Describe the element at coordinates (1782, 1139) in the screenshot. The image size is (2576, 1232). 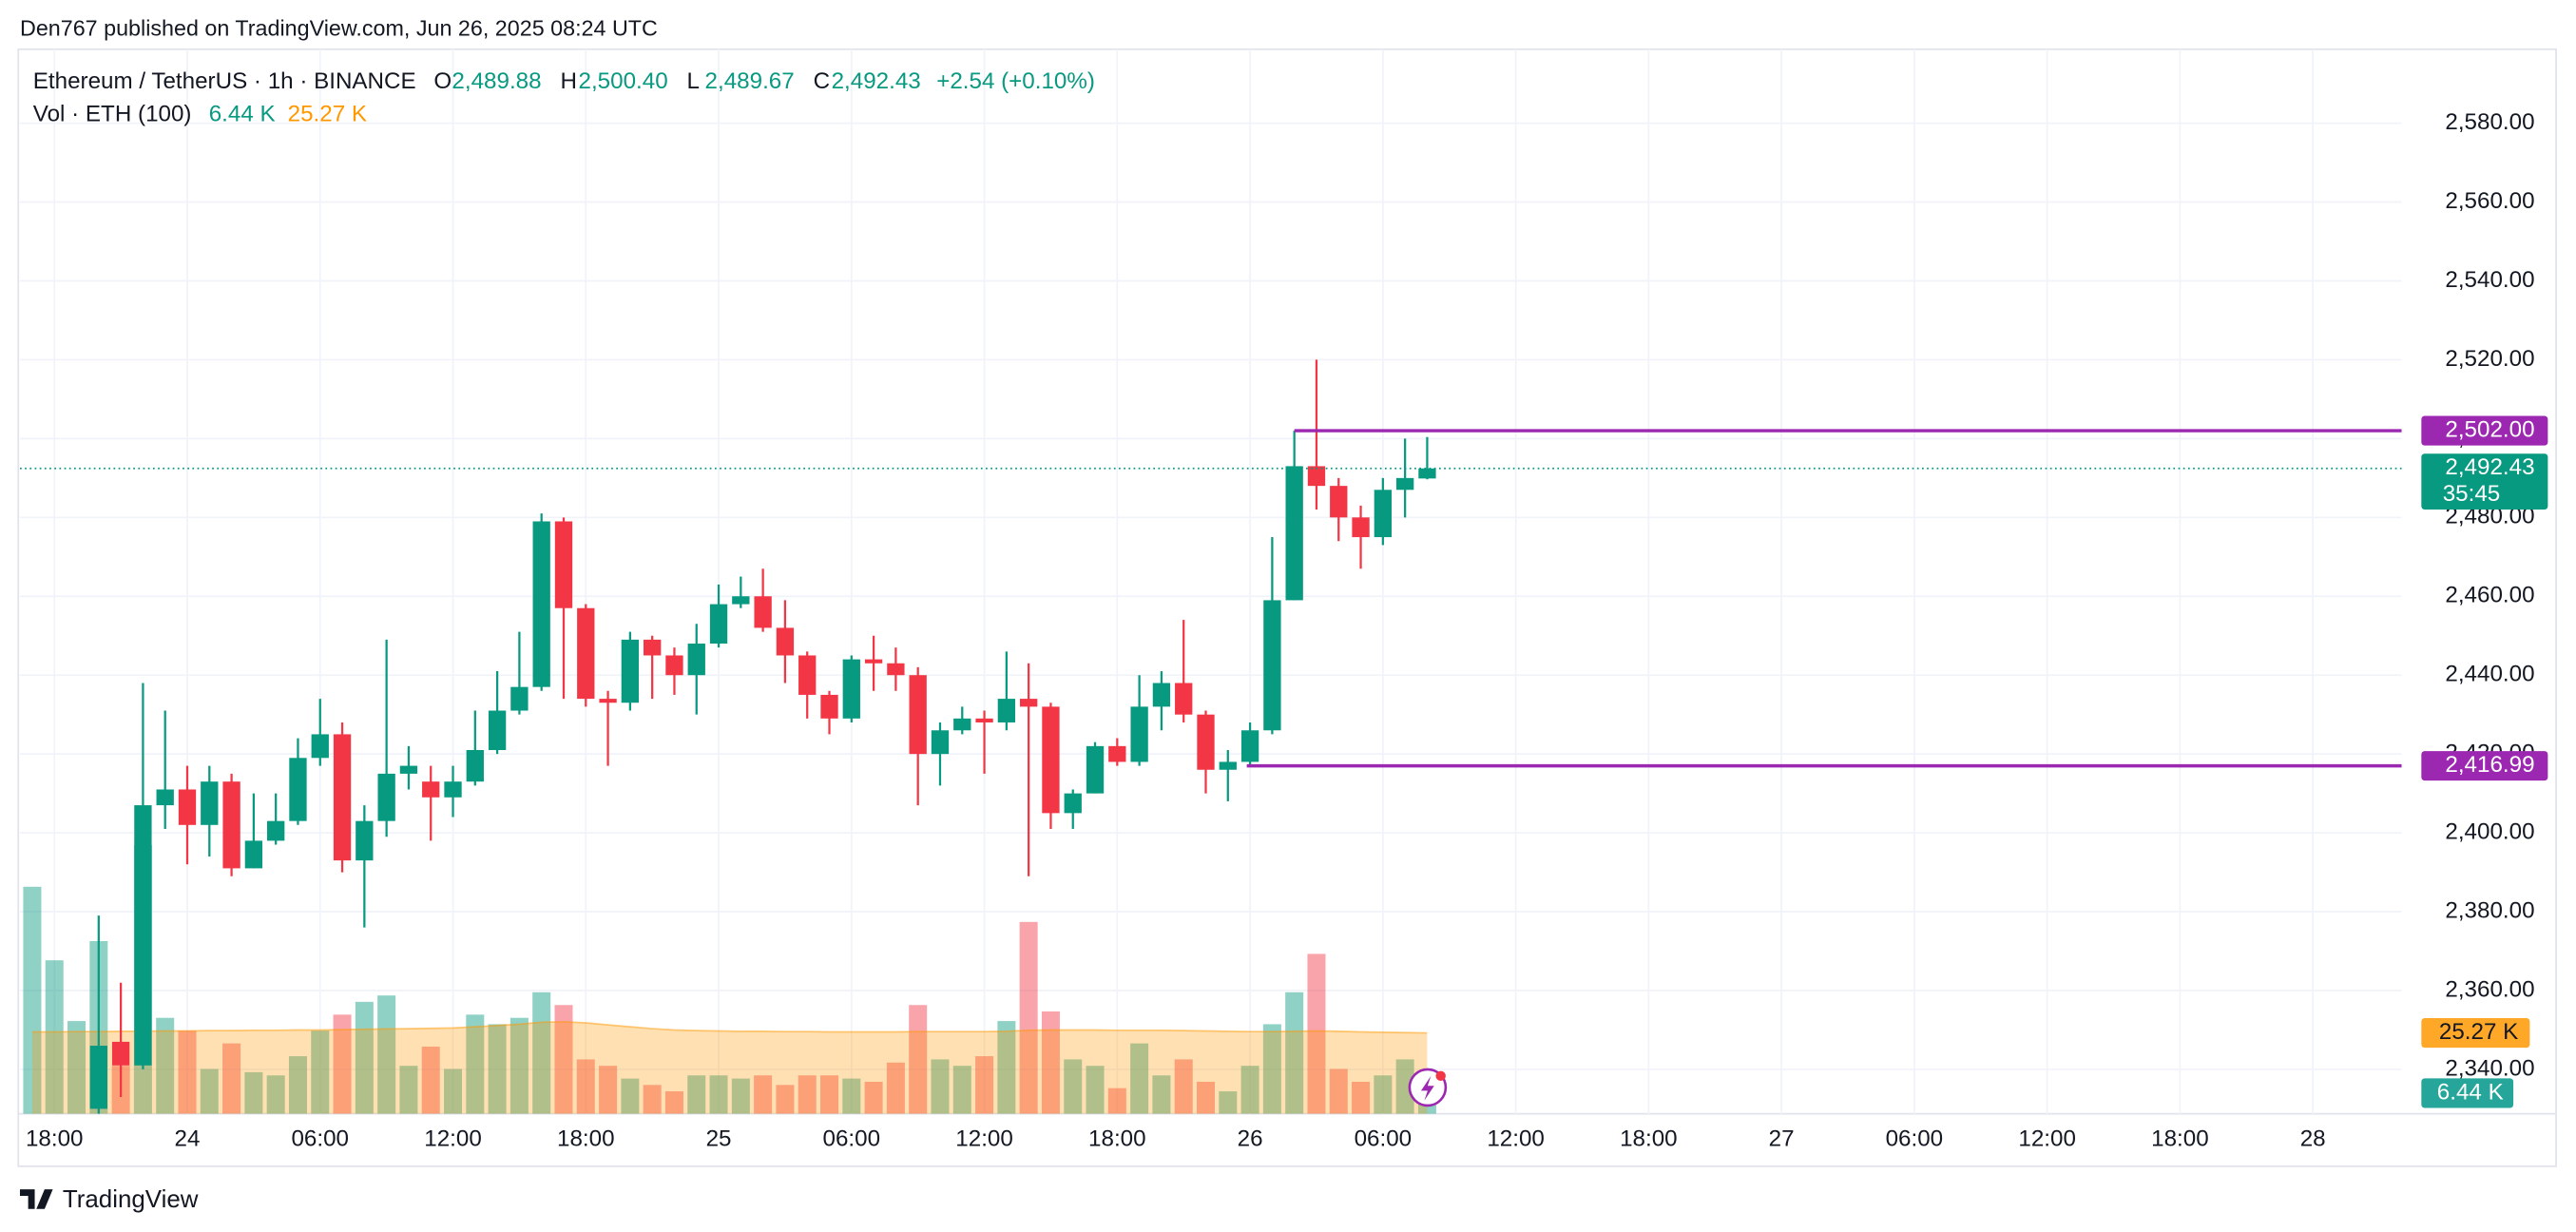
I see `x-tick-label: 27` at that location.